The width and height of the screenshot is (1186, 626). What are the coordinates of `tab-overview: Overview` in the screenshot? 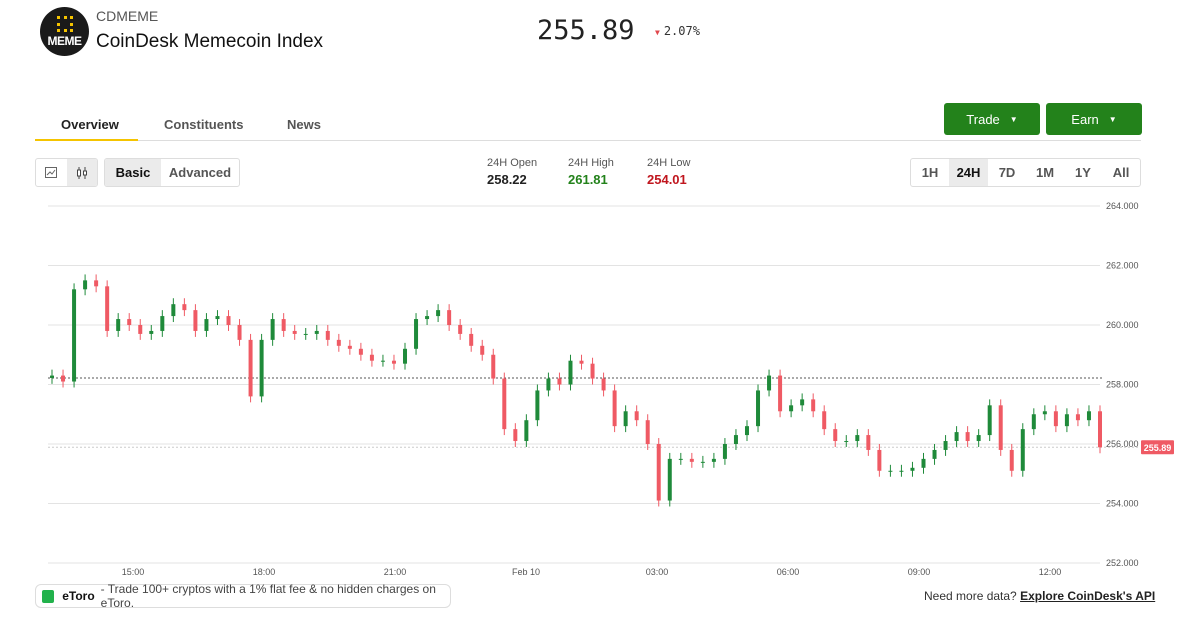 It's located at (90, 124).